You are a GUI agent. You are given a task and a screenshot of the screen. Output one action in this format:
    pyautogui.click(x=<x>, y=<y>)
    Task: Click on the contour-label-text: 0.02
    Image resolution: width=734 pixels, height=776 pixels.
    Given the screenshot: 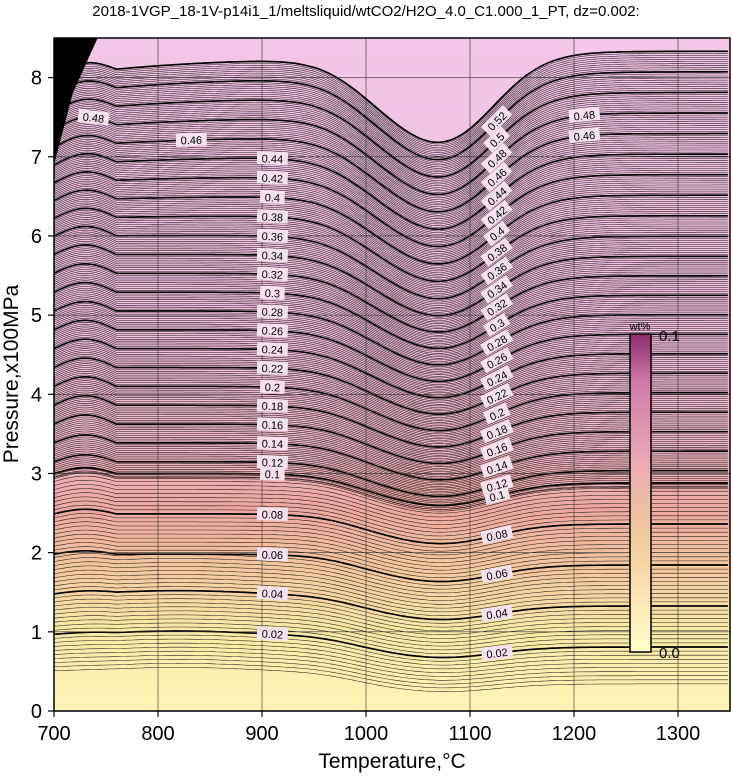 What is the action you would take?
    pyautogui.click(x=497, y=654)
    